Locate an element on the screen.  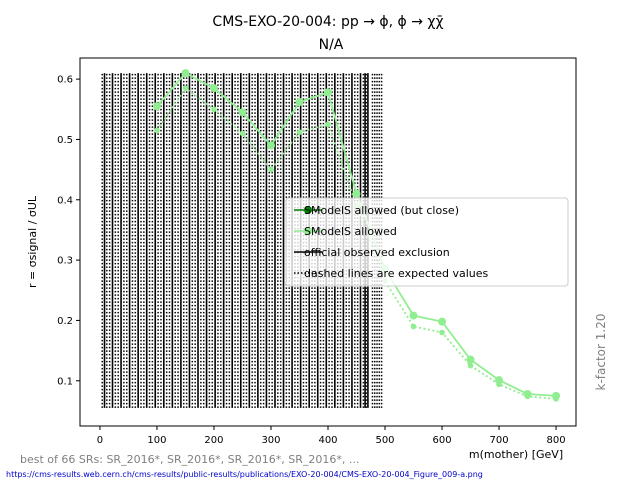
y-tick-label-1: 0.2 is located at coordinates (65, 321).